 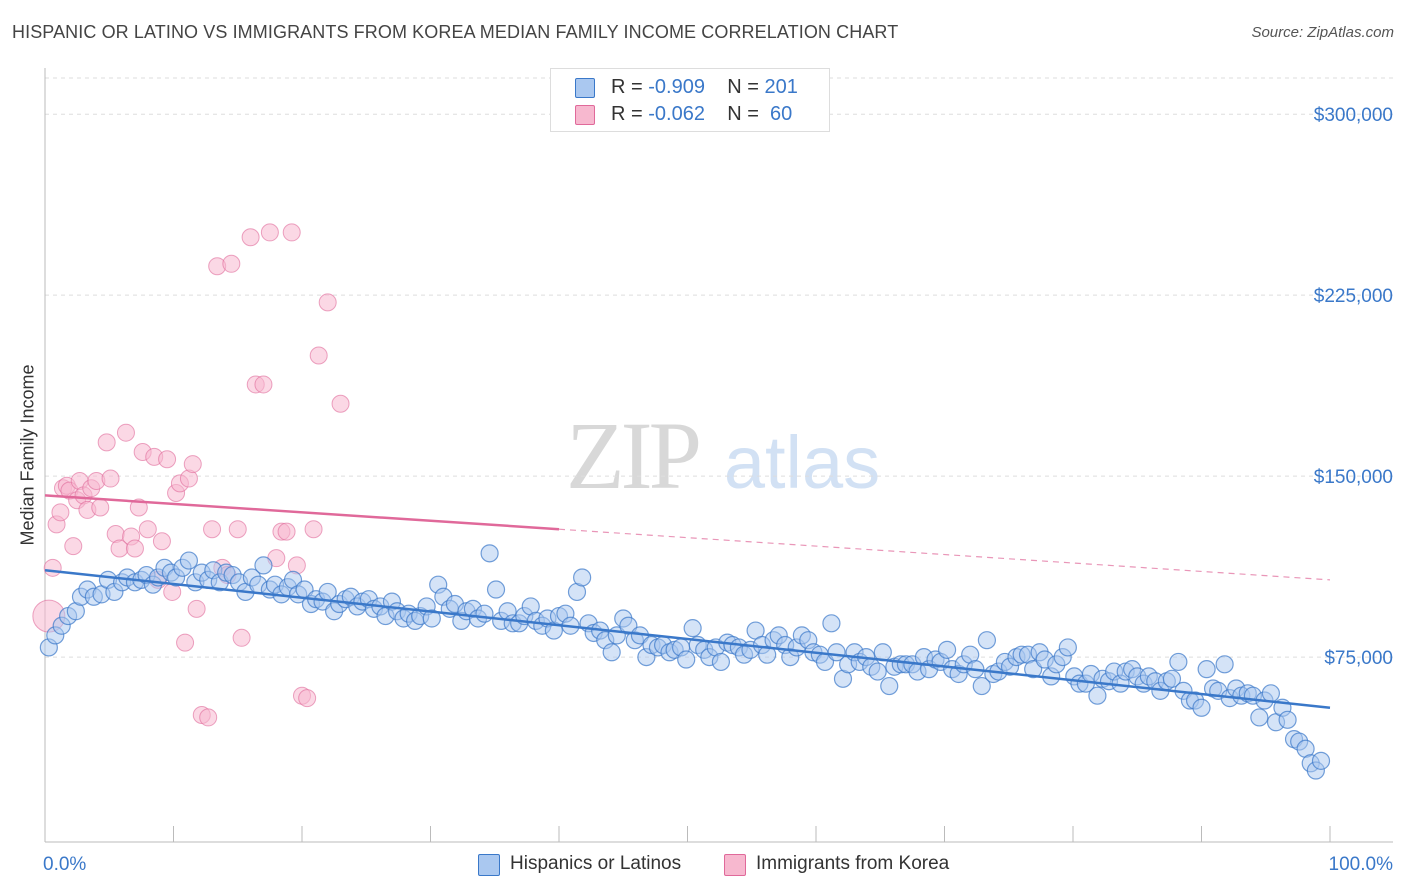 What do you see at coordinates (1322, 32) in the screenshot?
I see `source-label: Source: ZipAtlas.com` at bounding box center [1322, 32].